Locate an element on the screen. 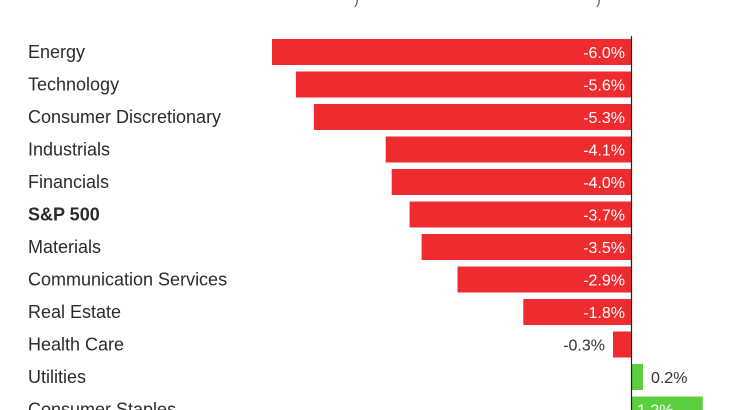  value-label-energy: -6.0% is located at coordinates (604, 53).